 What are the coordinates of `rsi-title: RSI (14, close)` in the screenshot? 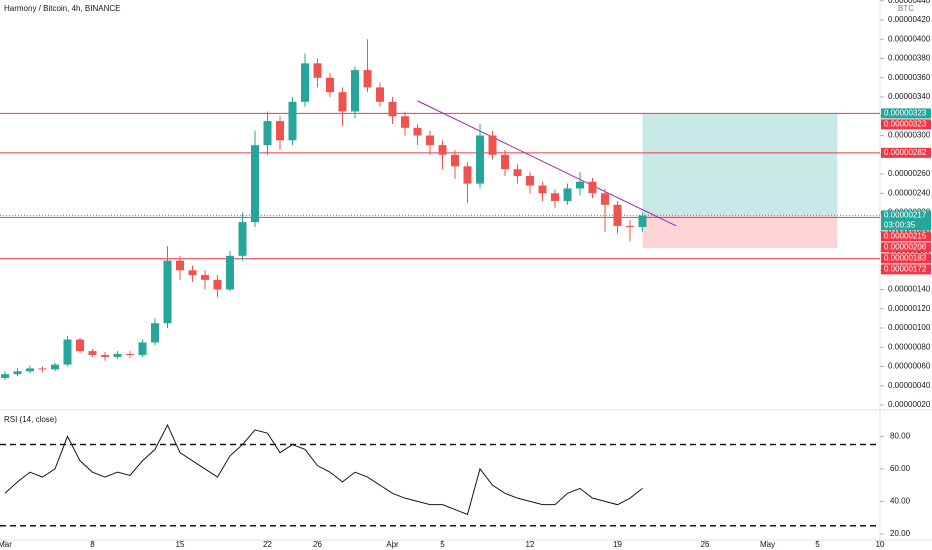 It's located at (30, 419).